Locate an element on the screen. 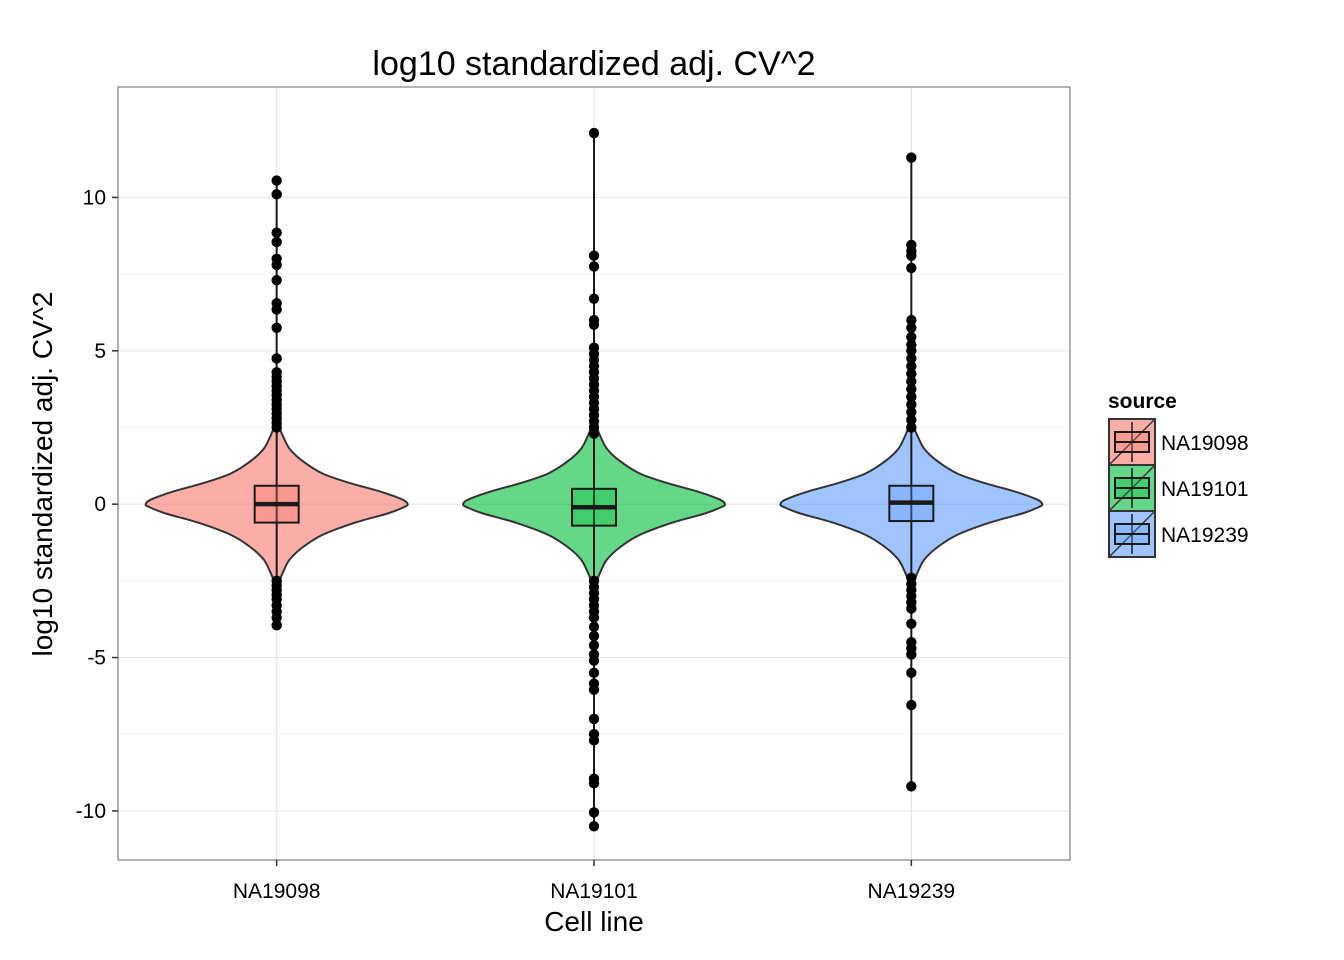 The image size is (1344, 960). legend: source NA19098 NA19101 NA19239 is located at coordinates (1178, 474).